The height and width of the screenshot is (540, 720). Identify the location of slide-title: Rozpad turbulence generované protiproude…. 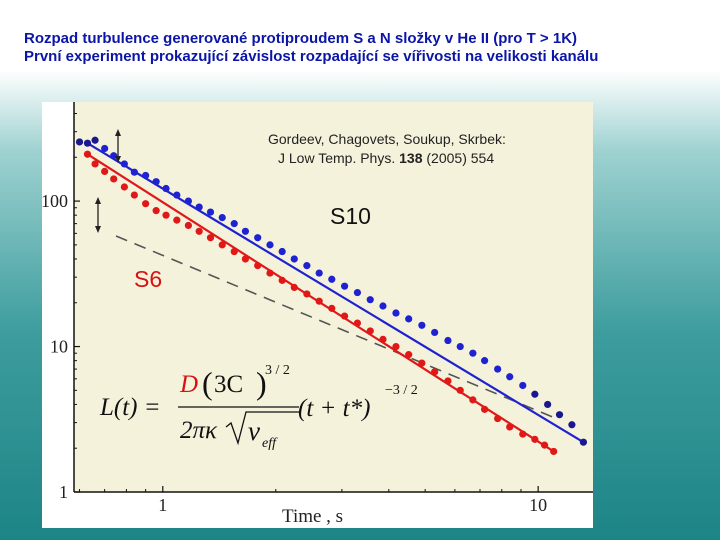
(372, 48).